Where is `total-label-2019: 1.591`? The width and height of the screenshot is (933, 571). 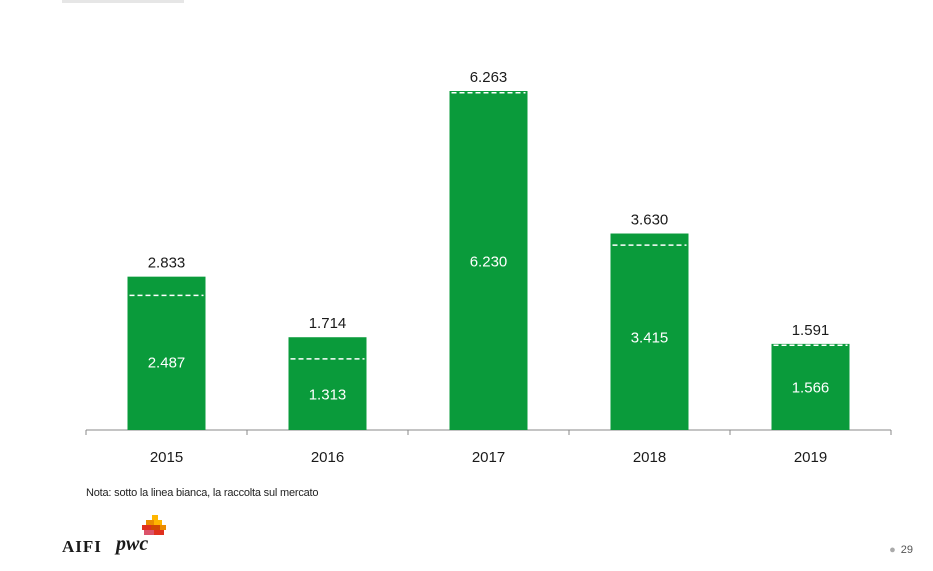
total-label-2019: 1.591 is located at coordinates (811, 330).